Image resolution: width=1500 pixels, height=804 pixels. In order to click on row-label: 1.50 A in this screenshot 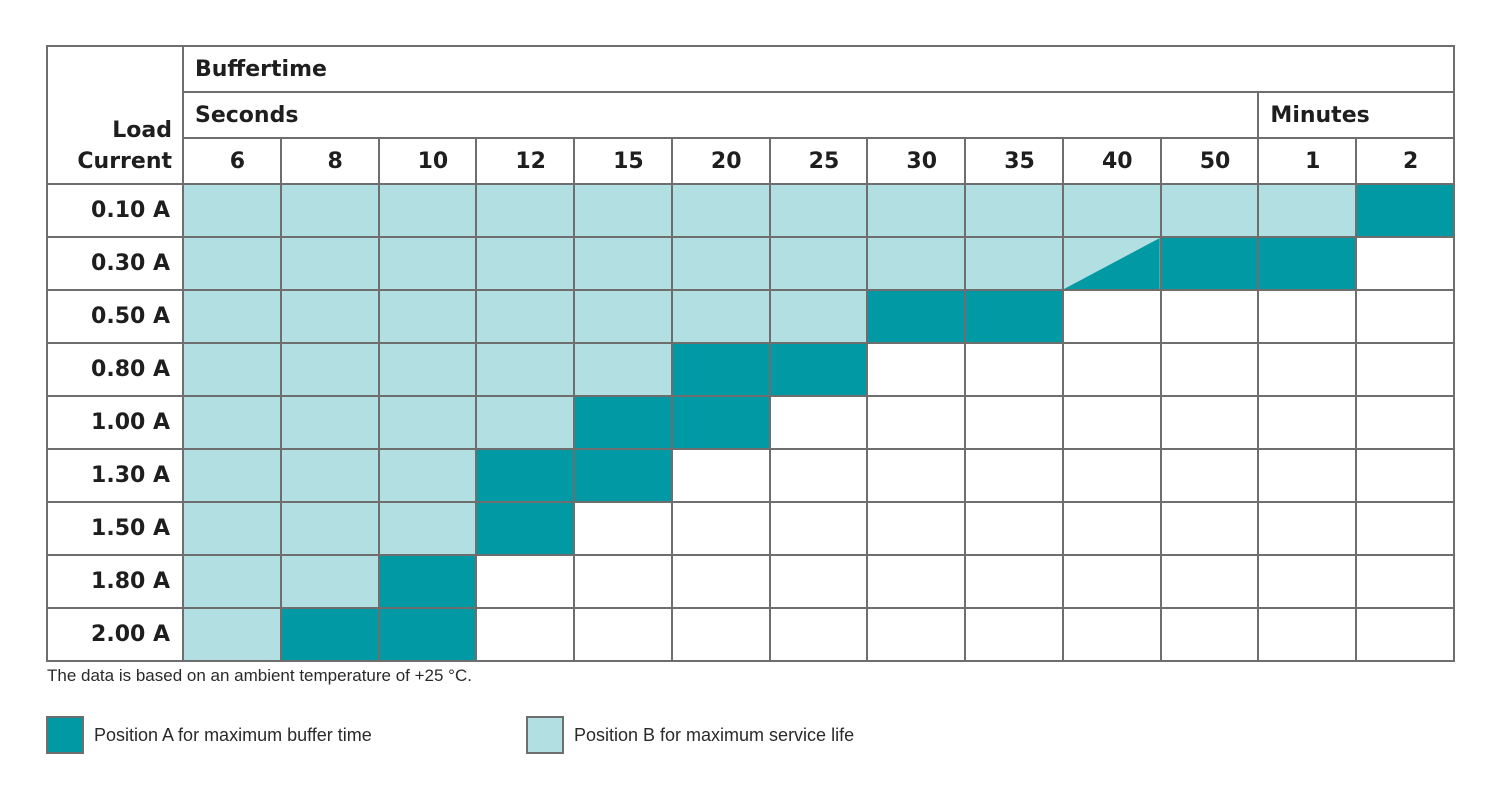, I will do `click(115, 528)`.